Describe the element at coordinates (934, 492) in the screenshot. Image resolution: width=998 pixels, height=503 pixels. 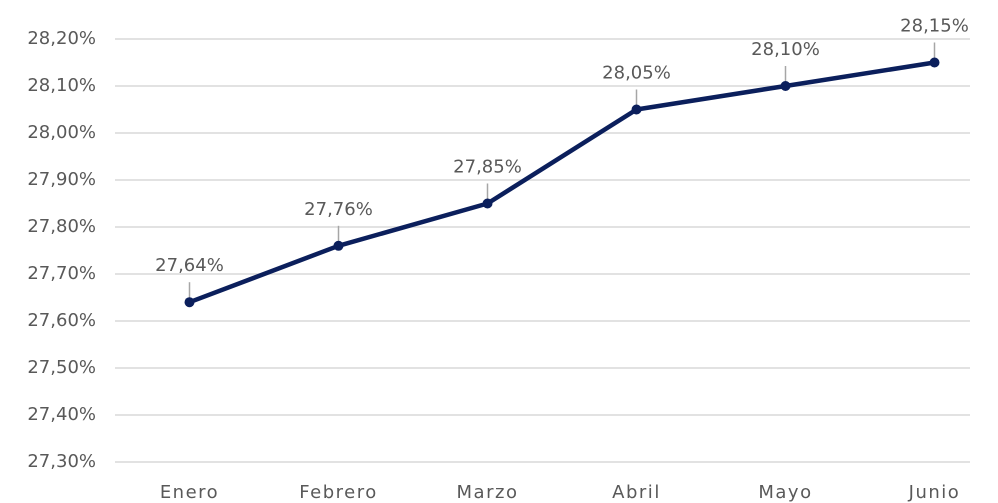
I see `x-tick-label: Junio` at that location.